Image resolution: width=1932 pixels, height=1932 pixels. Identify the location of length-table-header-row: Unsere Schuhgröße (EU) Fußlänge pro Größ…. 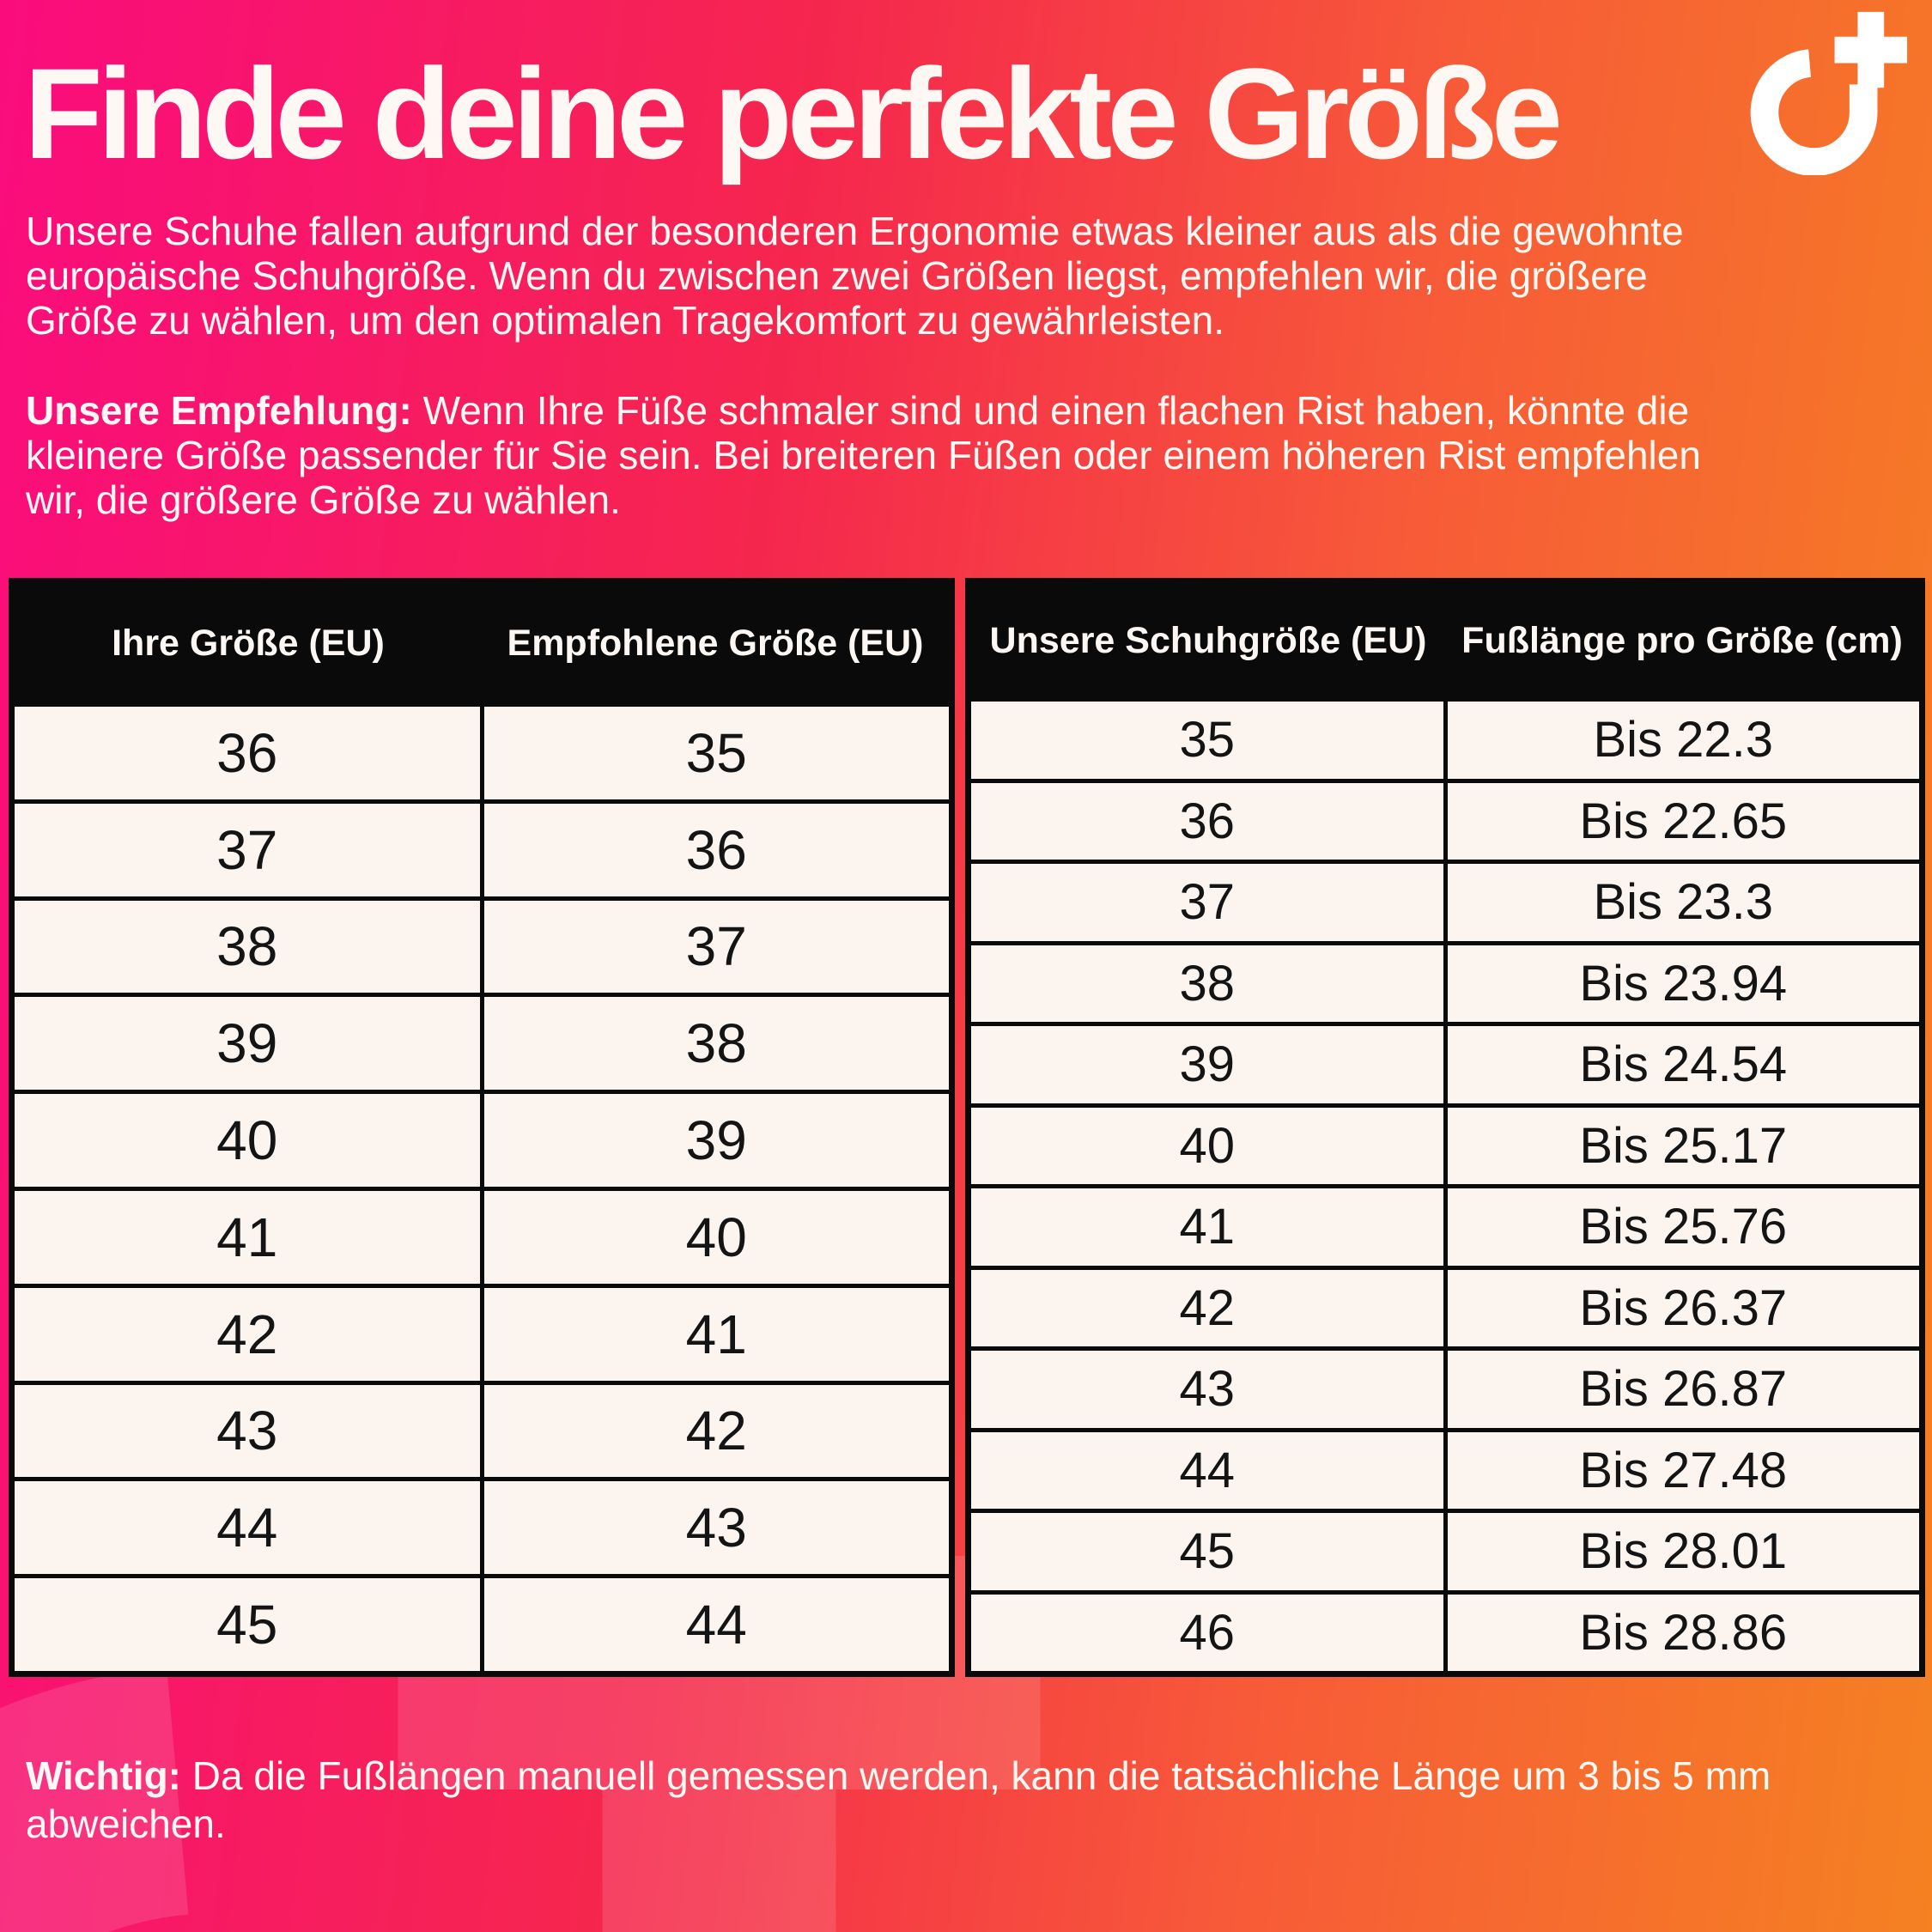
(1445, 640).